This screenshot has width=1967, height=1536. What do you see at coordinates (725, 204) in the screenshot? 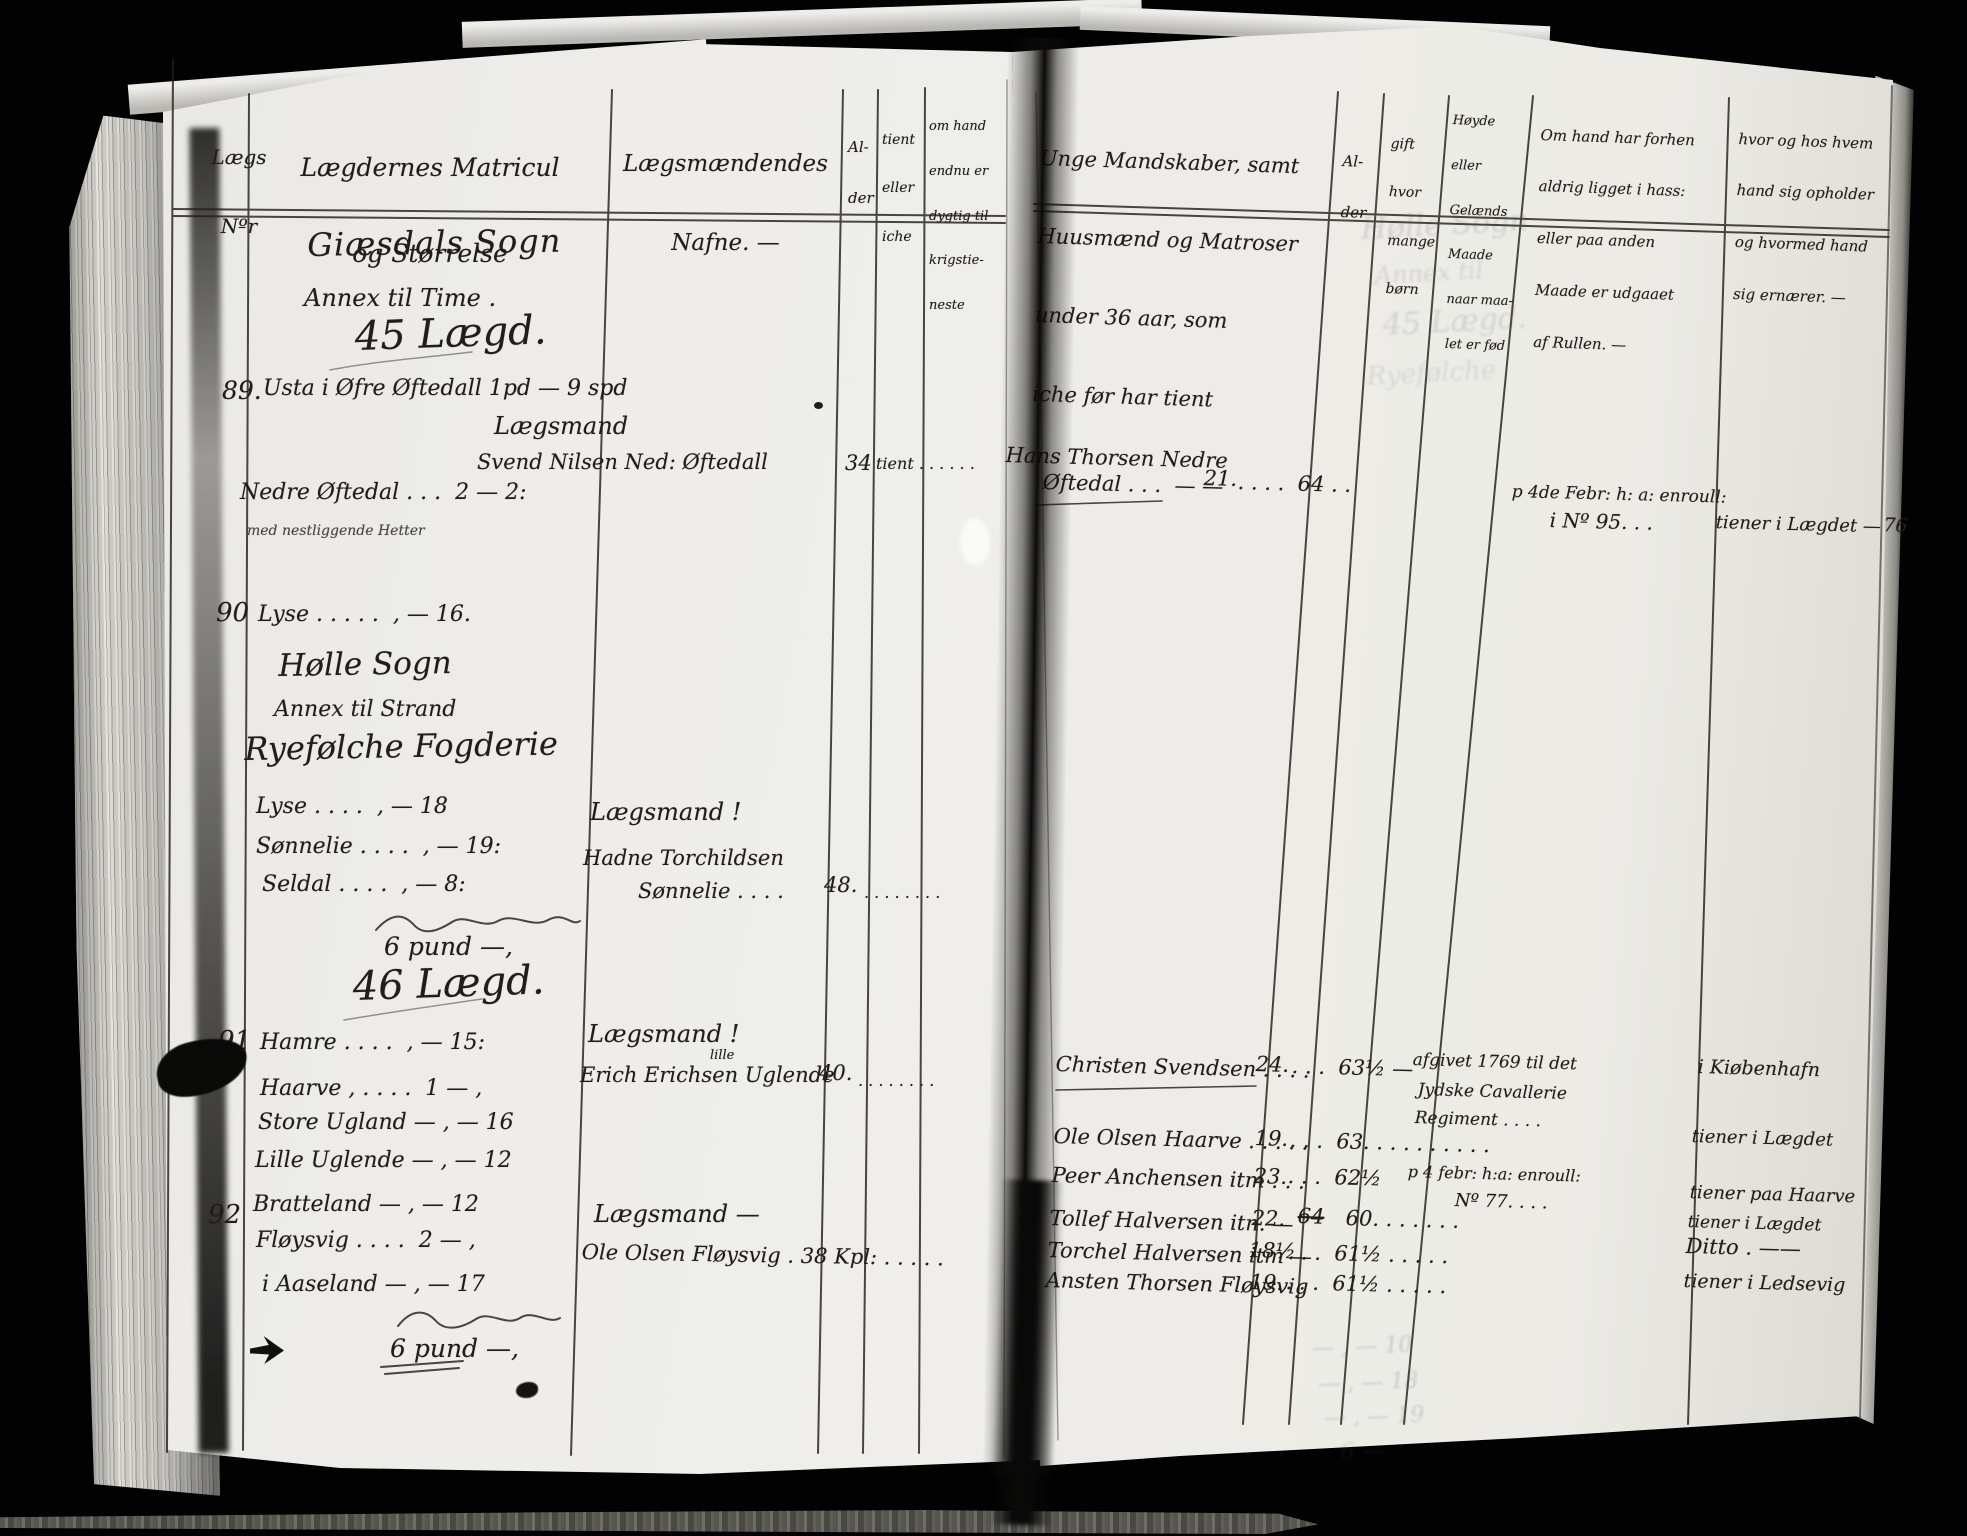
I see `column-header-laegsmaend-names: Lægsmændendes Nafne. —` at bounding box center [725, 204].